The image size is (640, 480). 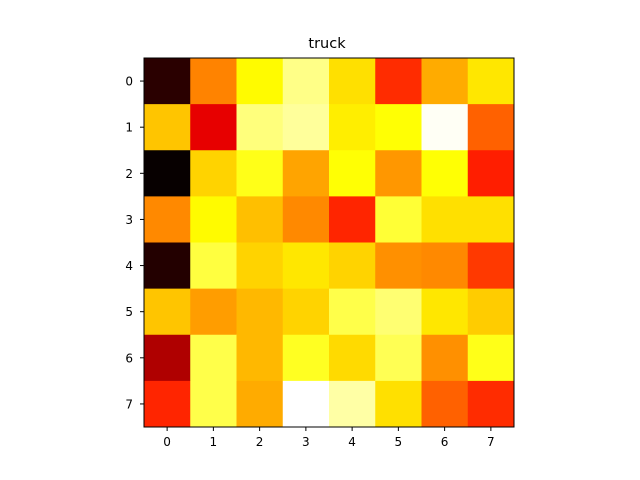 I want to click on y-axis: 0 1 2 3 4 5 6 7, so click(x=134, y=243).